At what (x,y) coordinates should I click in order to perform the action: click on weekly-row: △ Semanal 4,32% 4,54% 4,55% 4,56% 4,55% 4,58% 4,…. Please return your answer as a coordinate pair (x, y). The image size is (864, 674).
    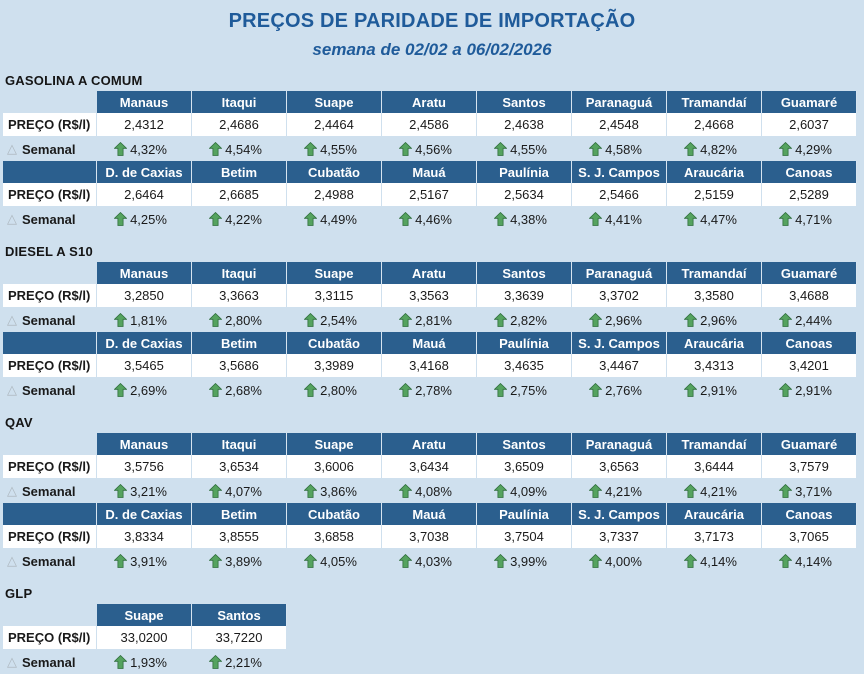
    Looking at the image, I should click on (433, 149).